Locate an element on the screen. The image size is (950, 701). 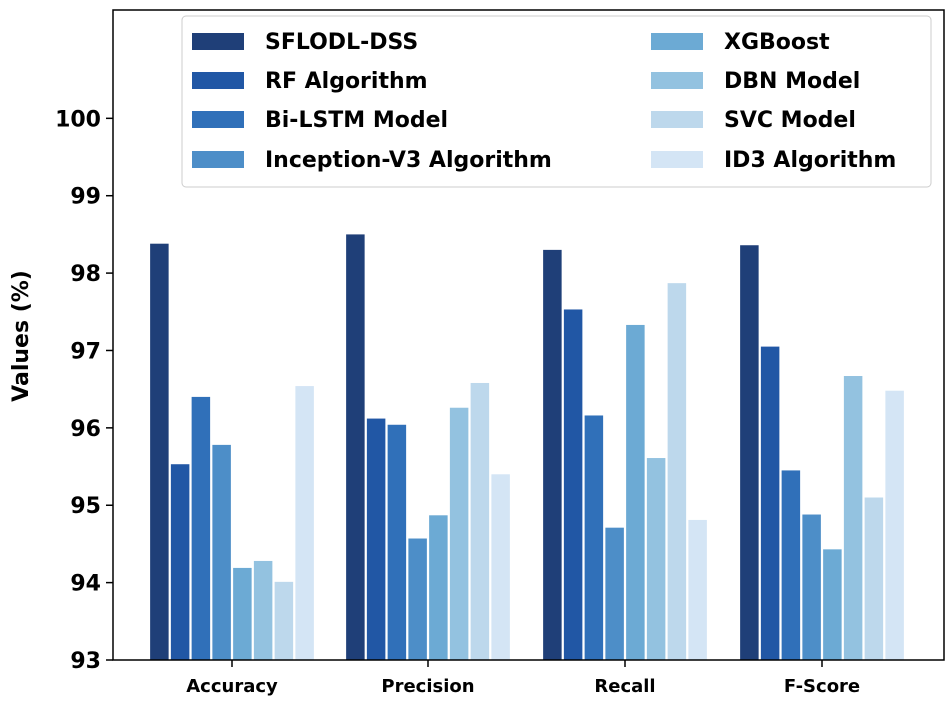
y-axis-label: Values (%) is located at coordinates (21, 336).